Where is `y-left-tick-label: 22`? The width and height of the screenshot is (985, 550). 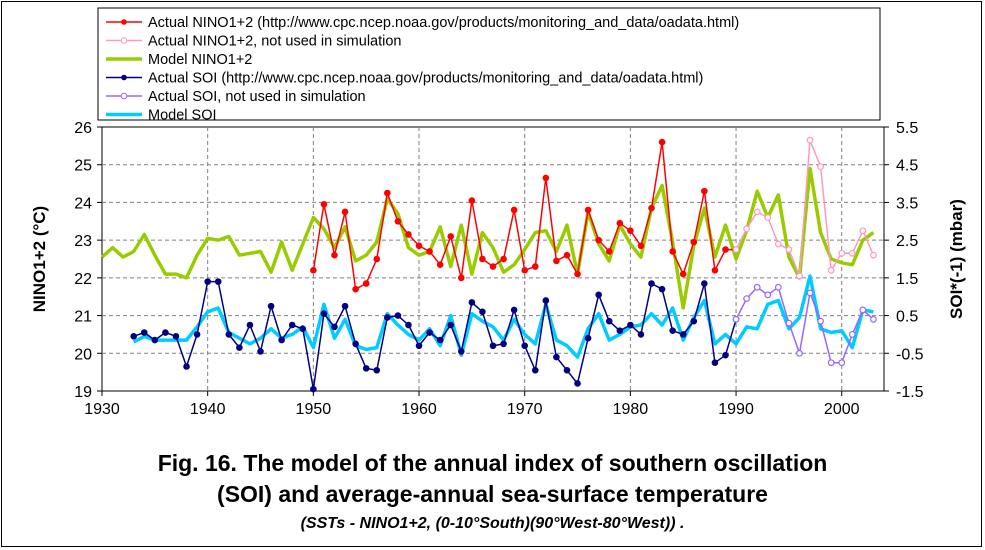
y-left-tick-label: 22 is located at coordinates (83, 279).